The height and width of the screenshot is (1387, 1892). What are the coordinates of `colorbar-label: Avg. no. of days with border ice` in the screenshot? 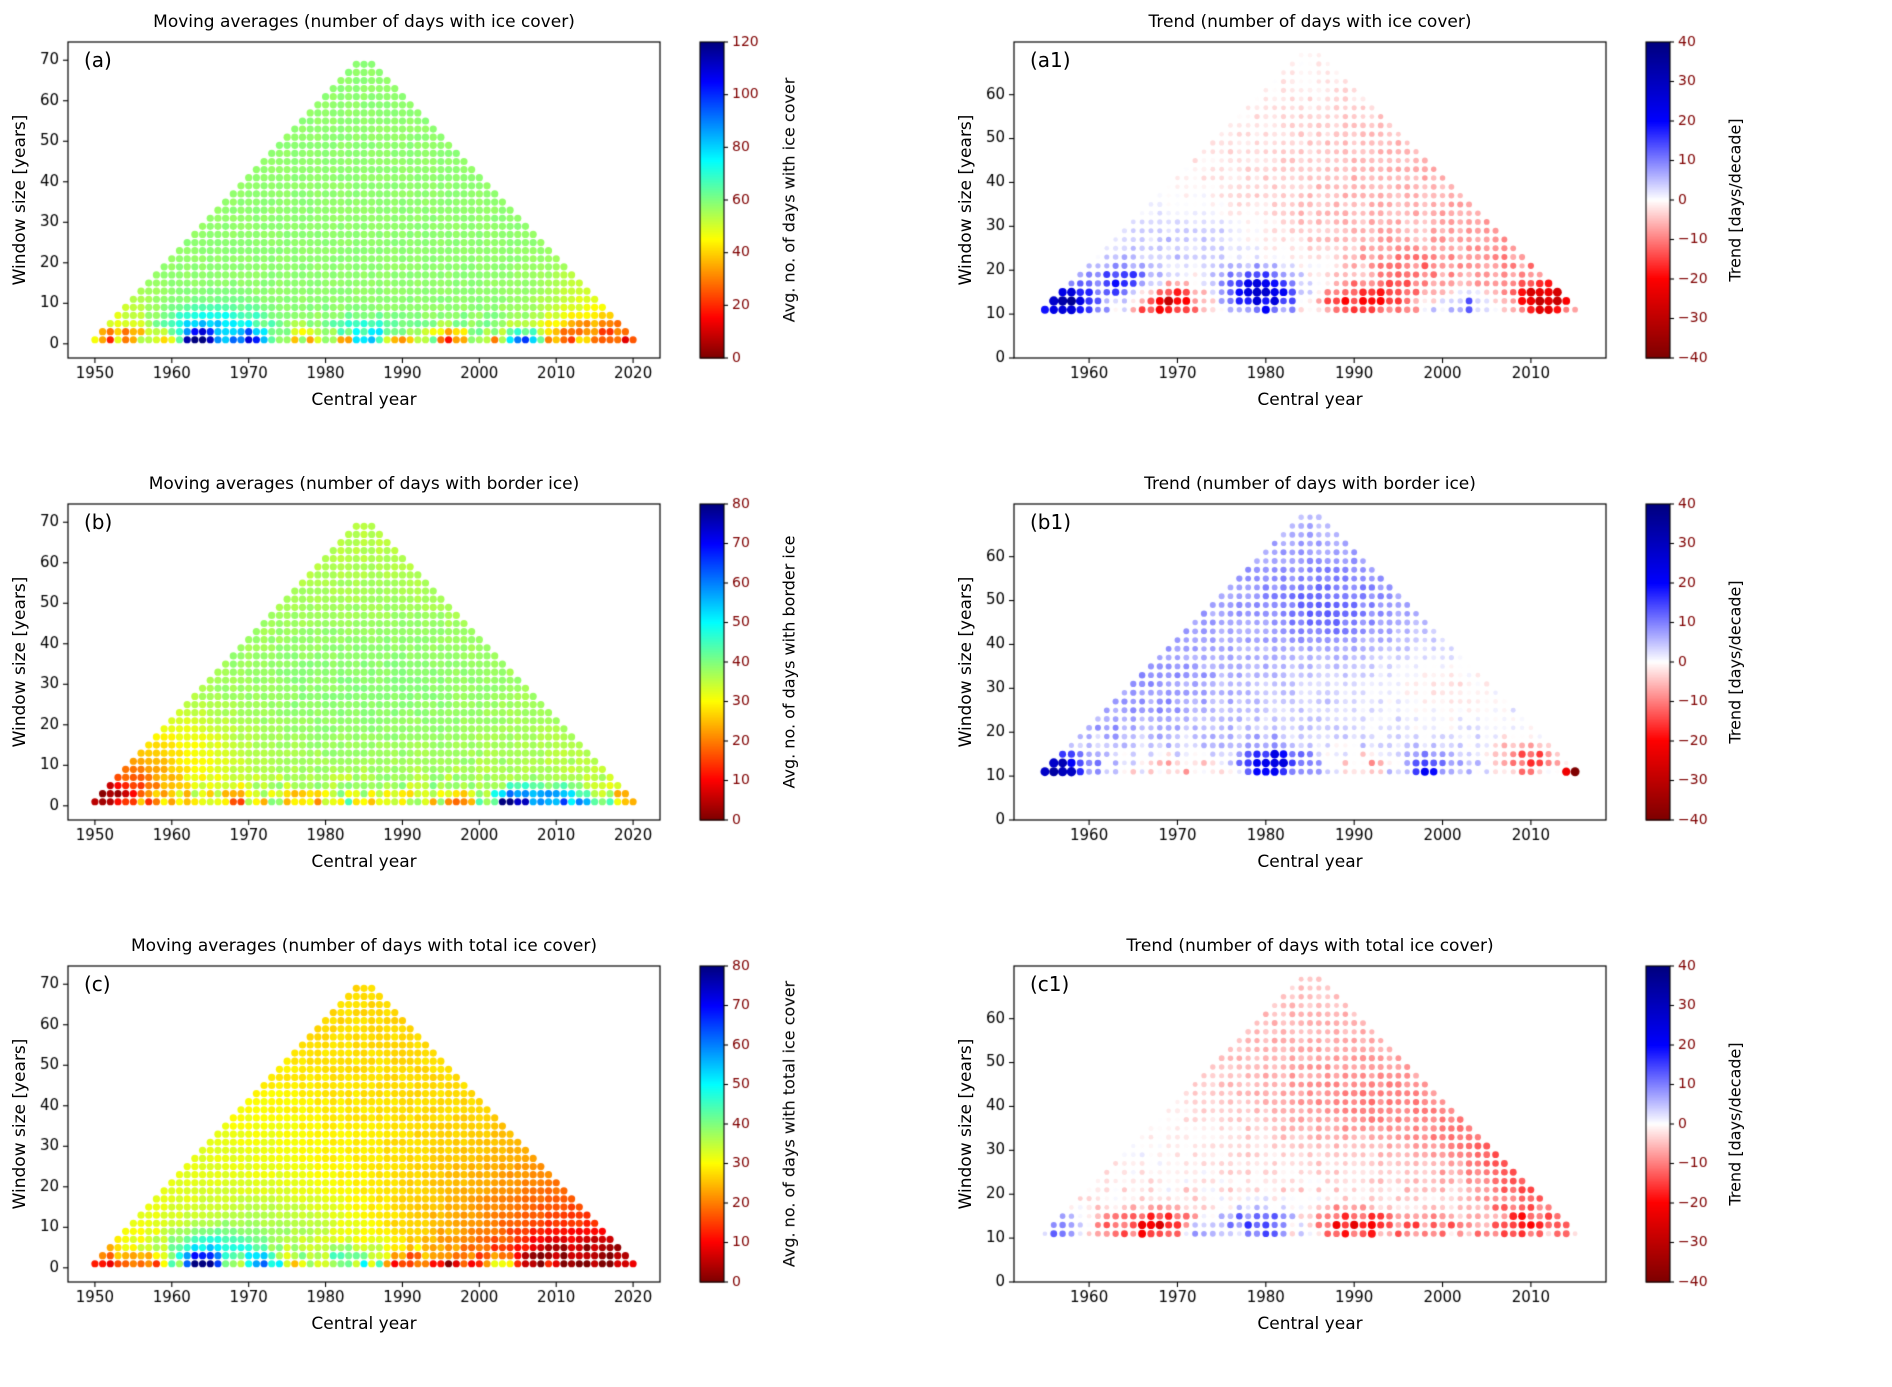 It's located at (789, 662).